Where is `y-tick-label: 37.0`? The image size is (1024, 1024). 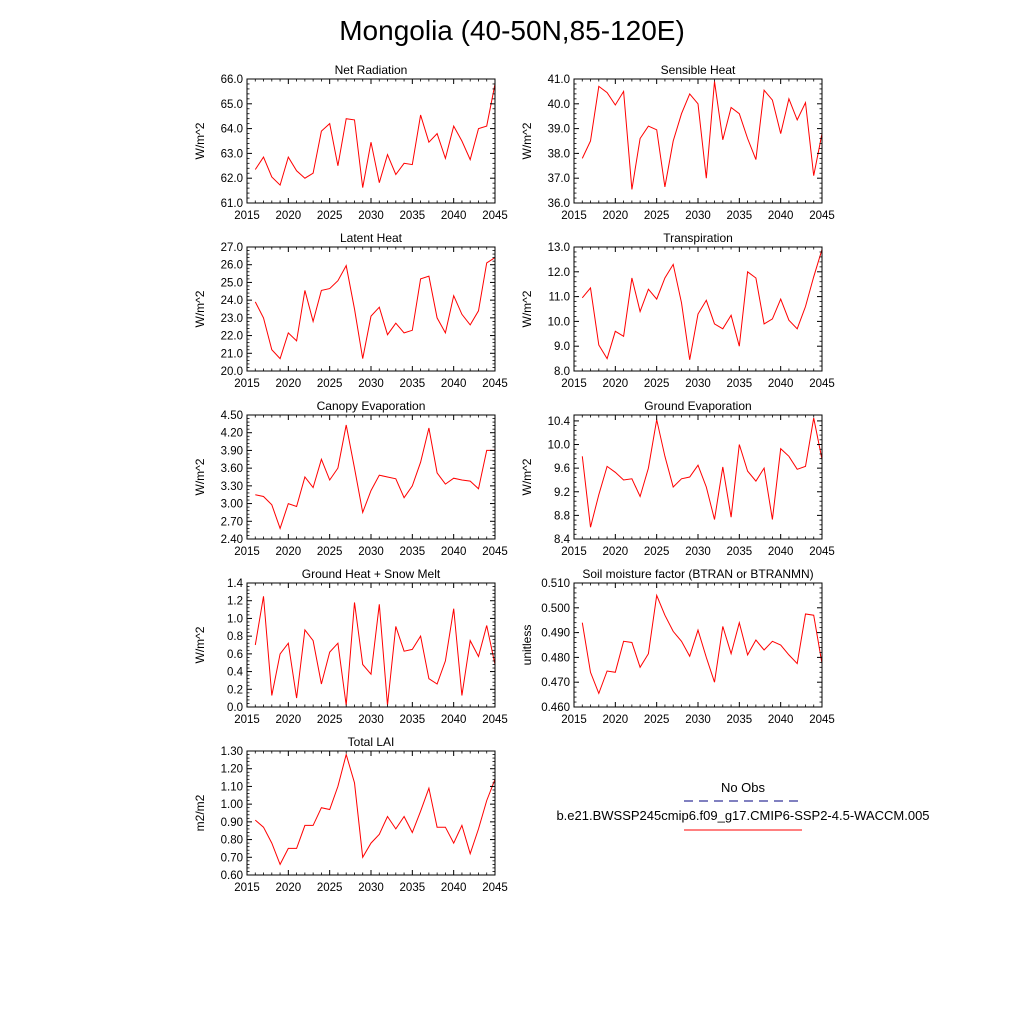
y-tick-label: 37.0 is located at coordinates (559, 179).